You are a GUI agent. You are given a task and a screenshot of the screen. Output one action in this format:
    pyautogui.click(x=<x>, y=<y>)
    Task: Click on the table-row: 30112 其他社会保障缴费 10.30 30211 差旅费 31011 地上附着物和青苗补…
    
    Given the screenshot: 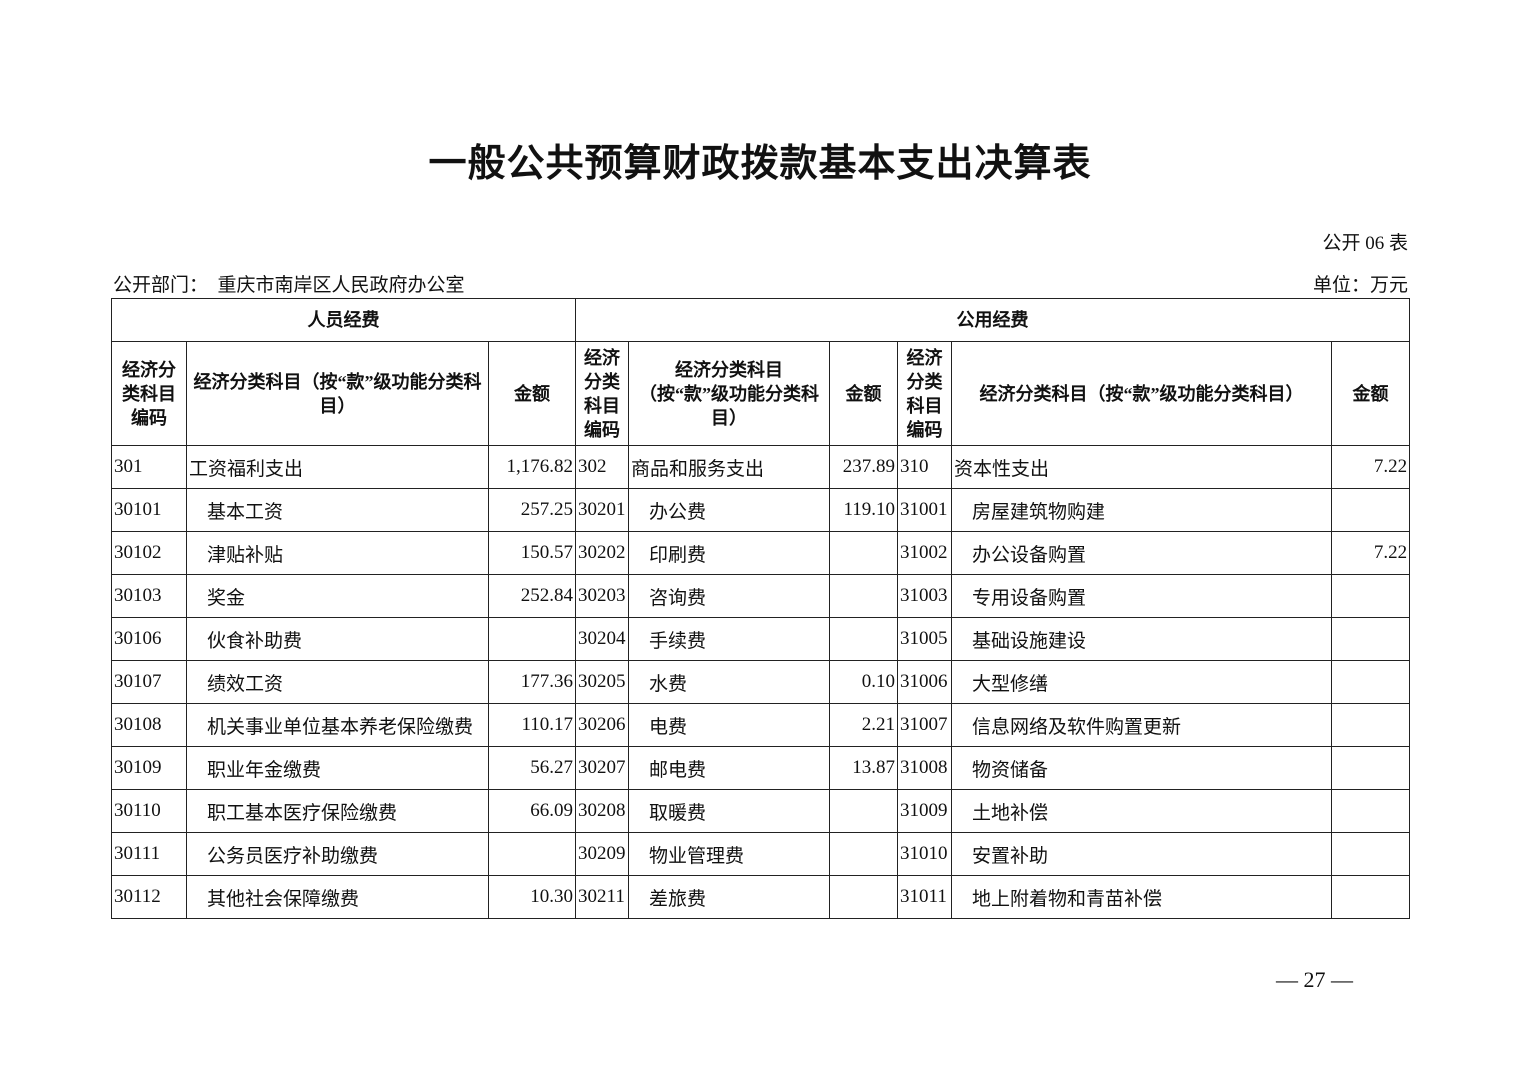 What is the action you would take?
    pyautogui.click(x=761, y=897)
    